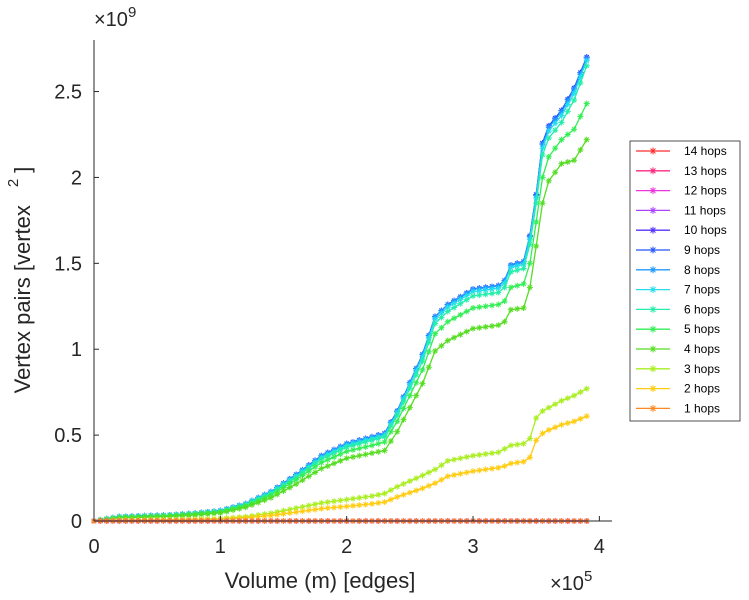 The height and width of the screenshot is (600, 749). What do you see at coordinates (702, 329) in the screenshot?
I see `legend-label: 5 hops` at bounding box center [702, 329].